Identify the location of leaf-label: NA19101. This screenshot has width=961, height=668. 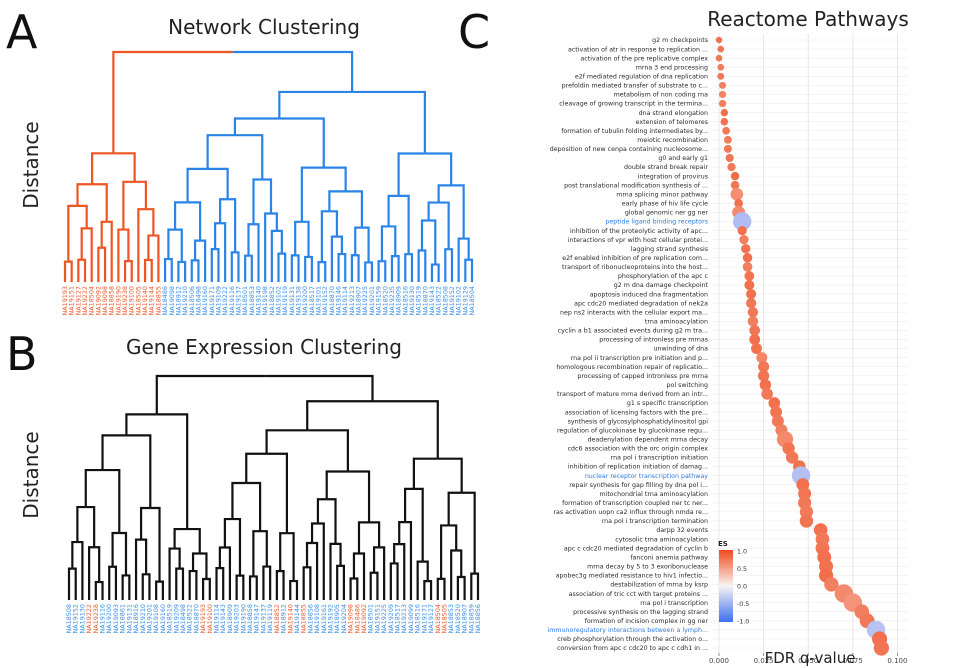
(319, 300).